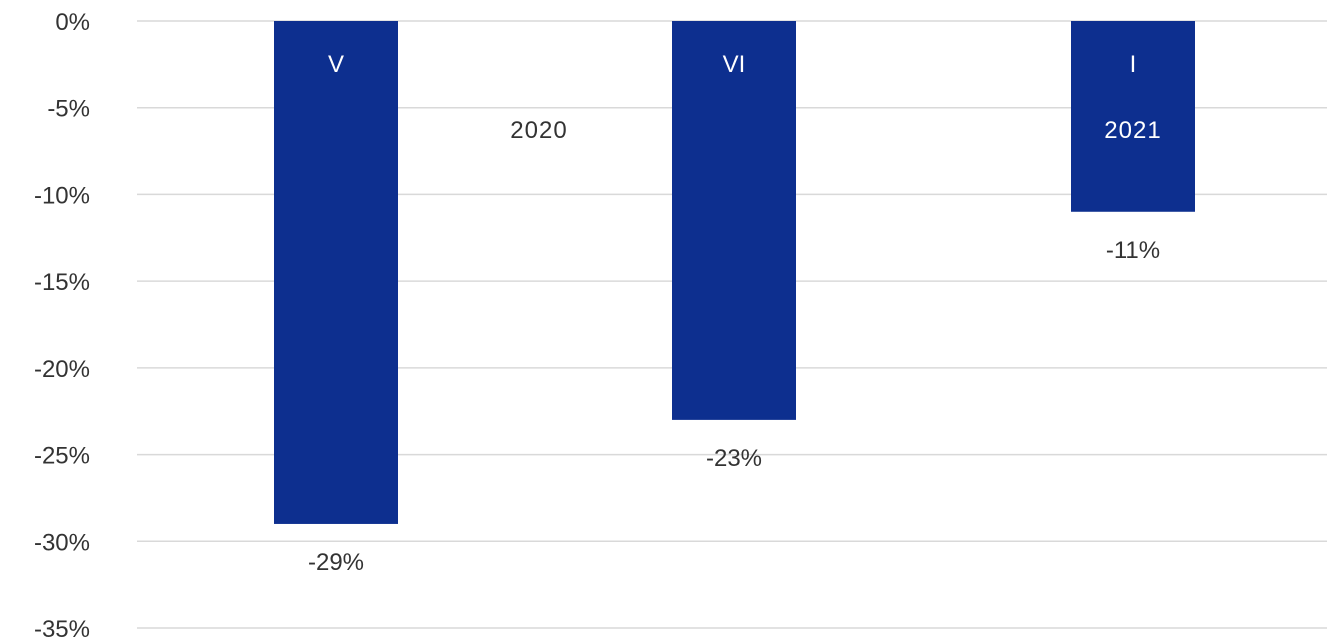 The height and width of the screenshot is (642, 1337). What do you see at coordinates (336, 562) in the screenshot?
I see `data-label: -29%` at bounding box center [336, 562].